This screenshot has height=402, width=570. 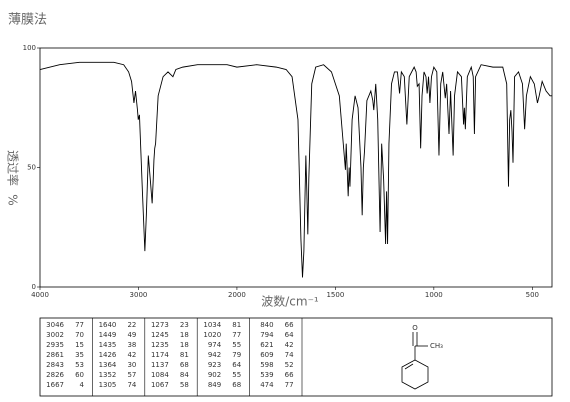 I want to click on peak-wavenumber: 2861, so click(x=55, y=355).